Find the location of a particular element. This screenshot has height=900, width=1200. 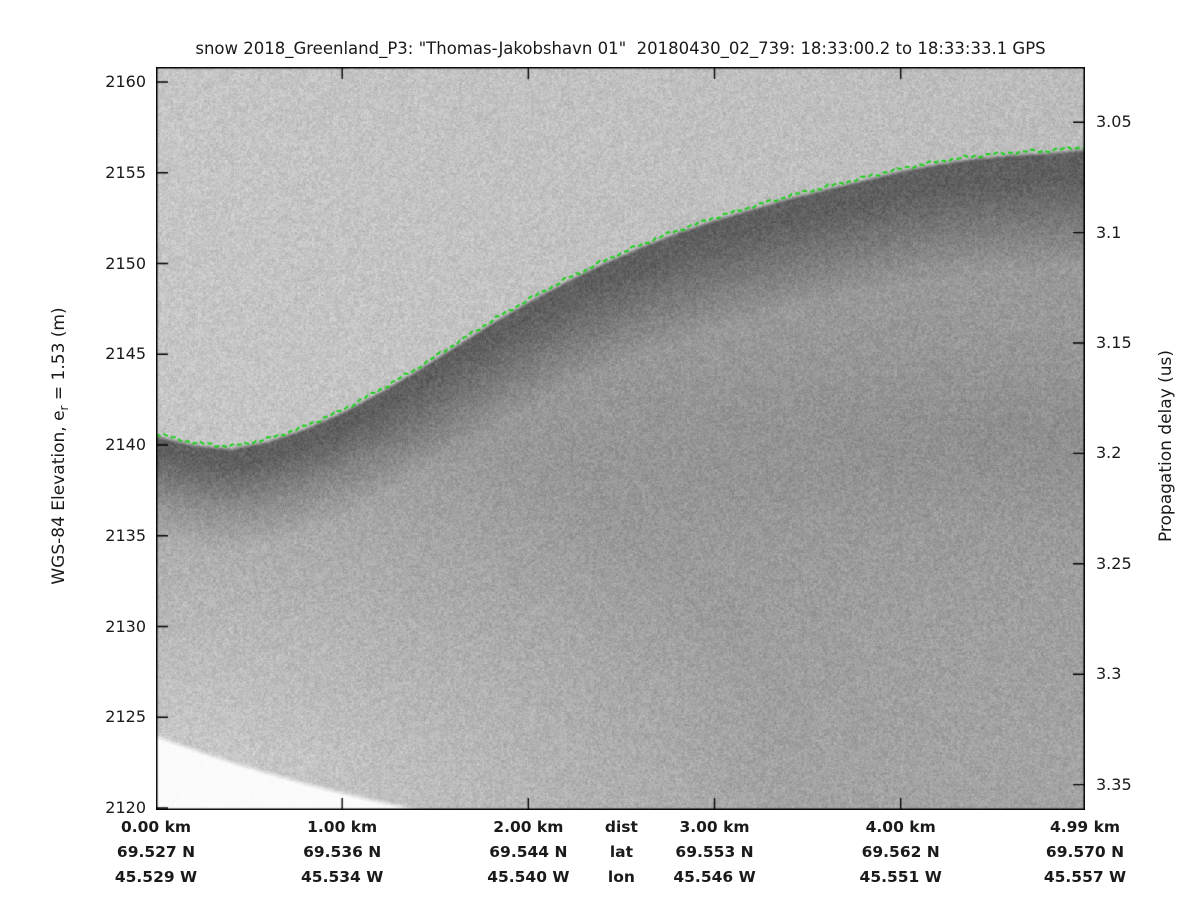

left-axis-label: WGS-84 Elevation, er = 1.53 (m) is located at coordinates (60, 445).